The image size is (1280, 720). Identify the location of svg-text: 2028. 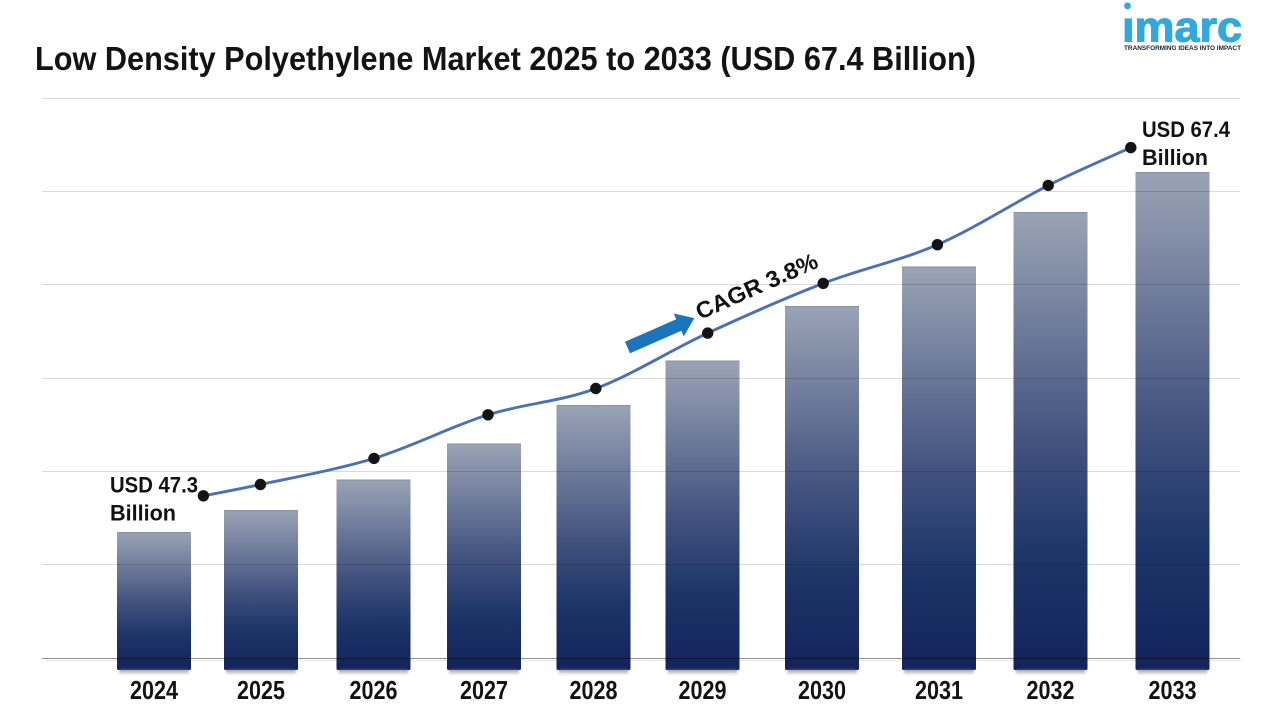
(594, 690).